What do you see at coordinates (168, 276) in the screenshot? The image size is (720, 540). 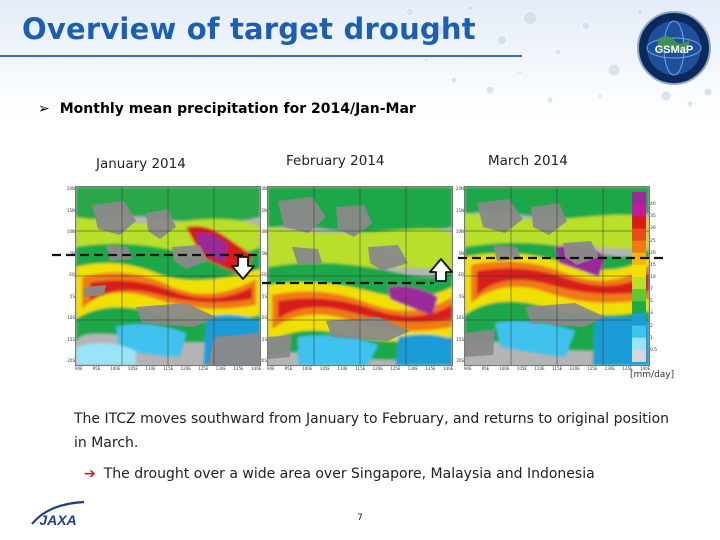 I see `precip-map-january` at bounding box center [168, 276].